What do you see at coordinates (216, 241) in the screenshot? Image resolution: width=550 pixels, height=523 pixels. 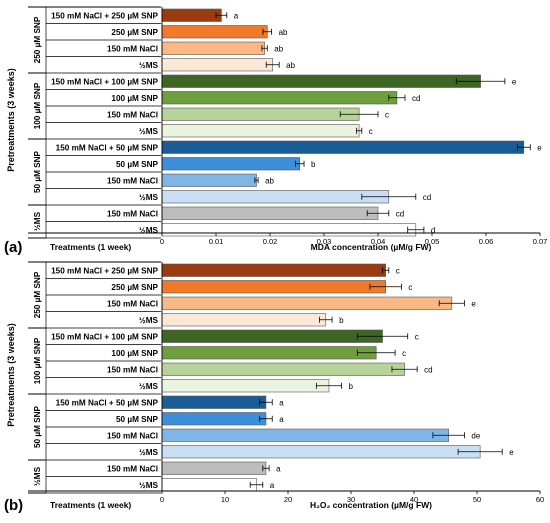 I see `x-tick-label: 0.01` at bounding box center [216, 241].